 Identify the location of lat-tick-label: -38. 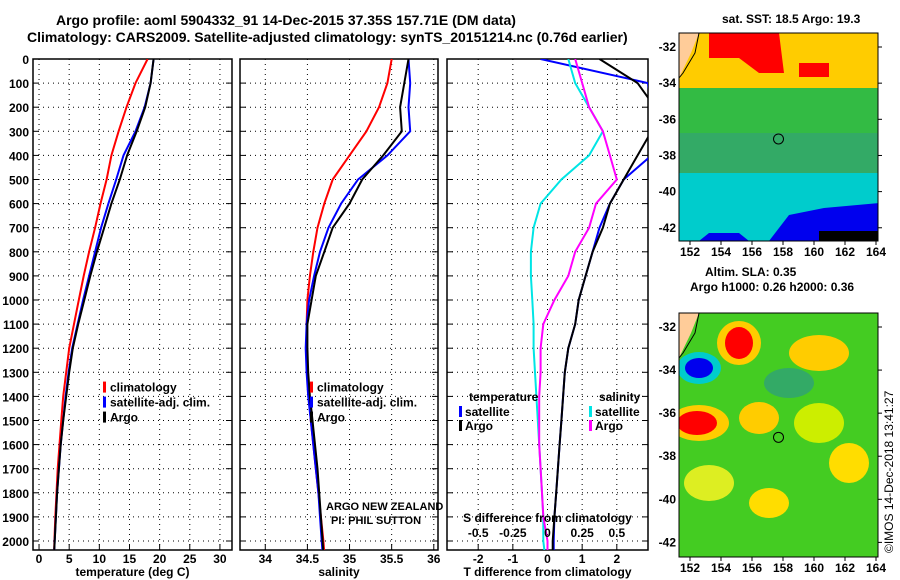
(668, 155).